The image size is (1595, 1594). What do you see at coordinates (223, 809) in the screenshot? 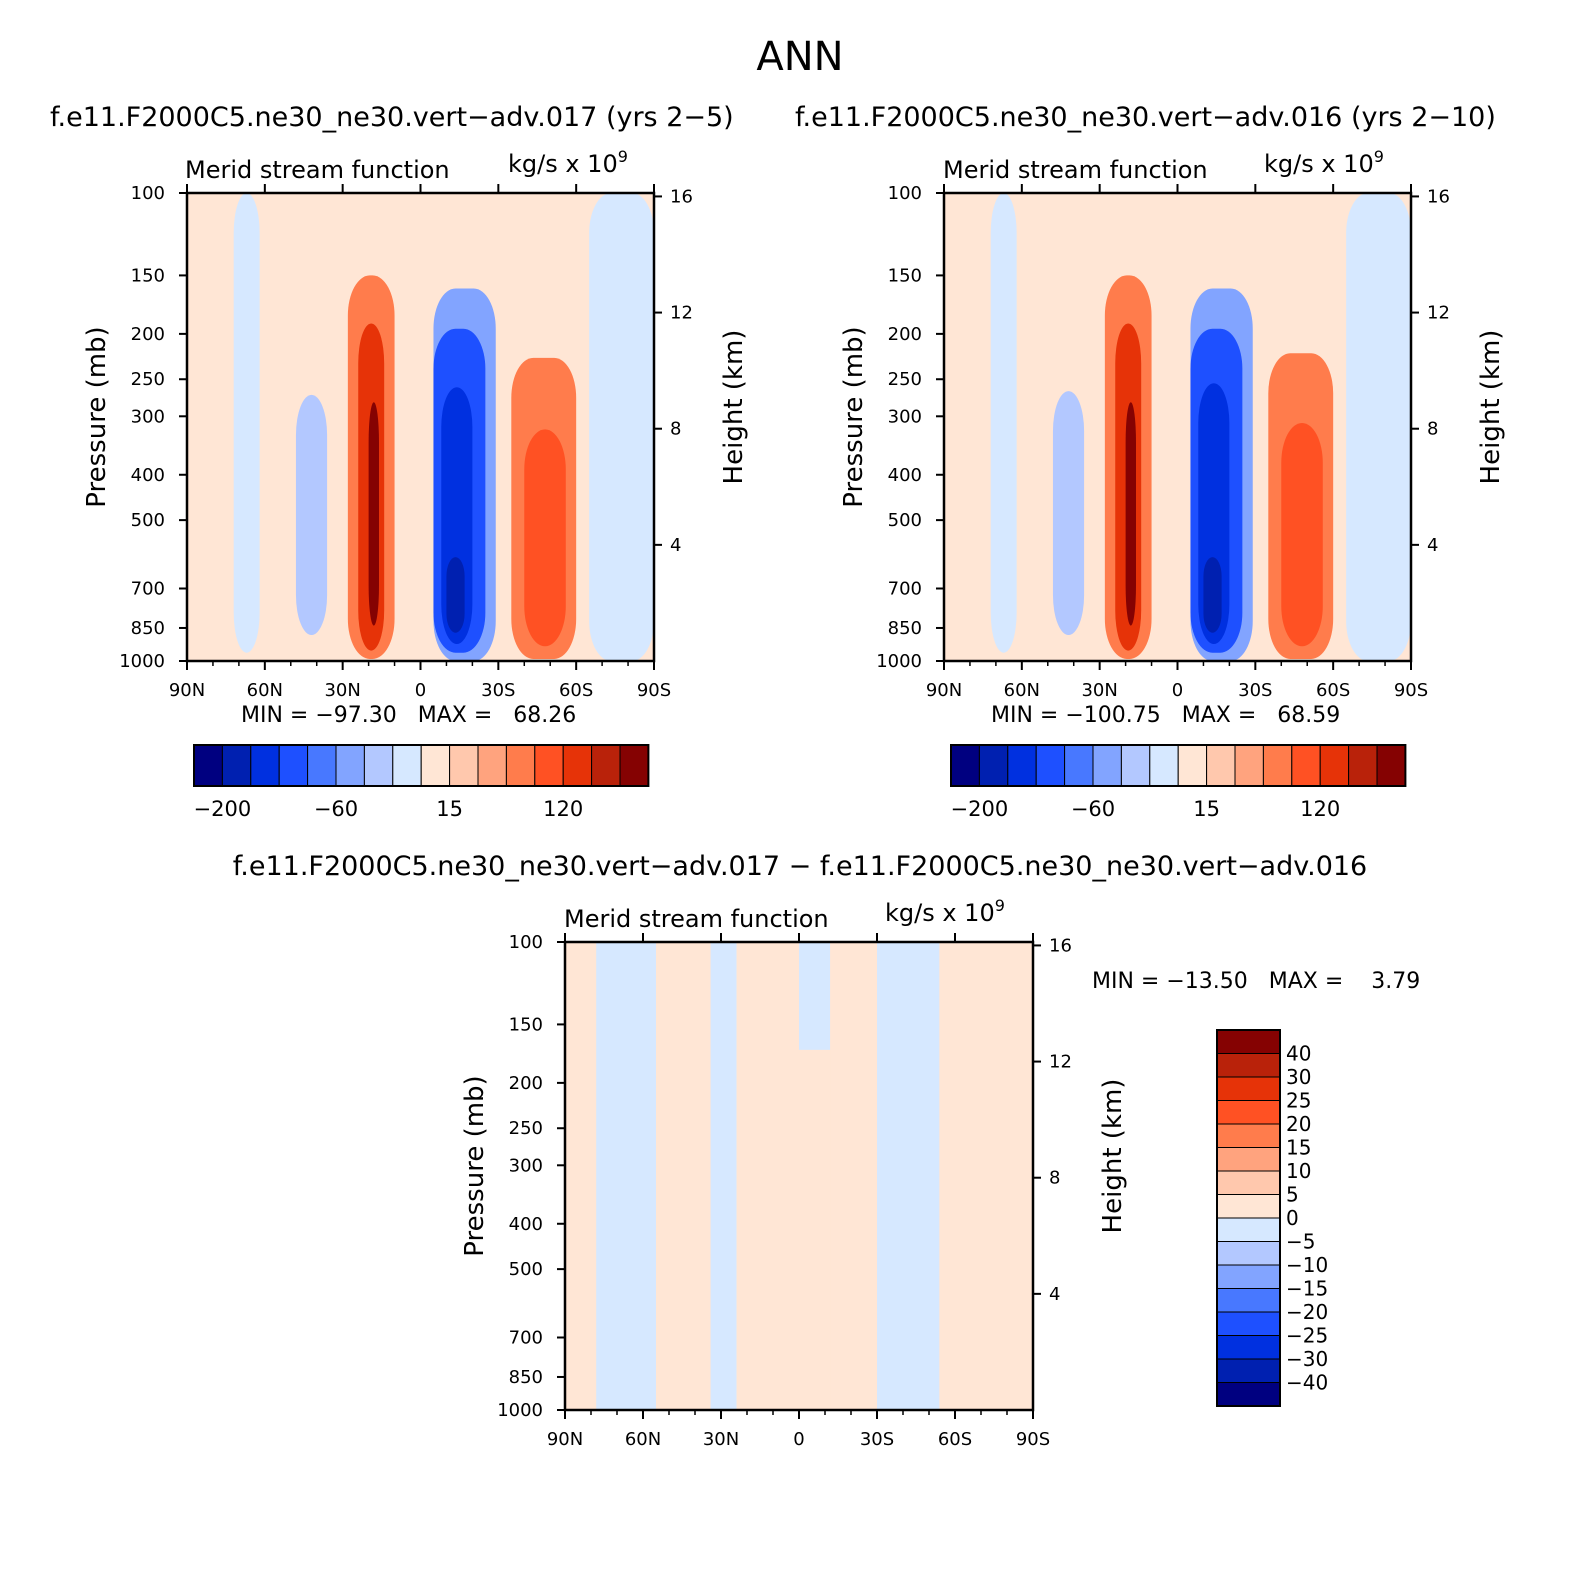
I see `colorbar-label: −200` at bounding box center [223, 809].